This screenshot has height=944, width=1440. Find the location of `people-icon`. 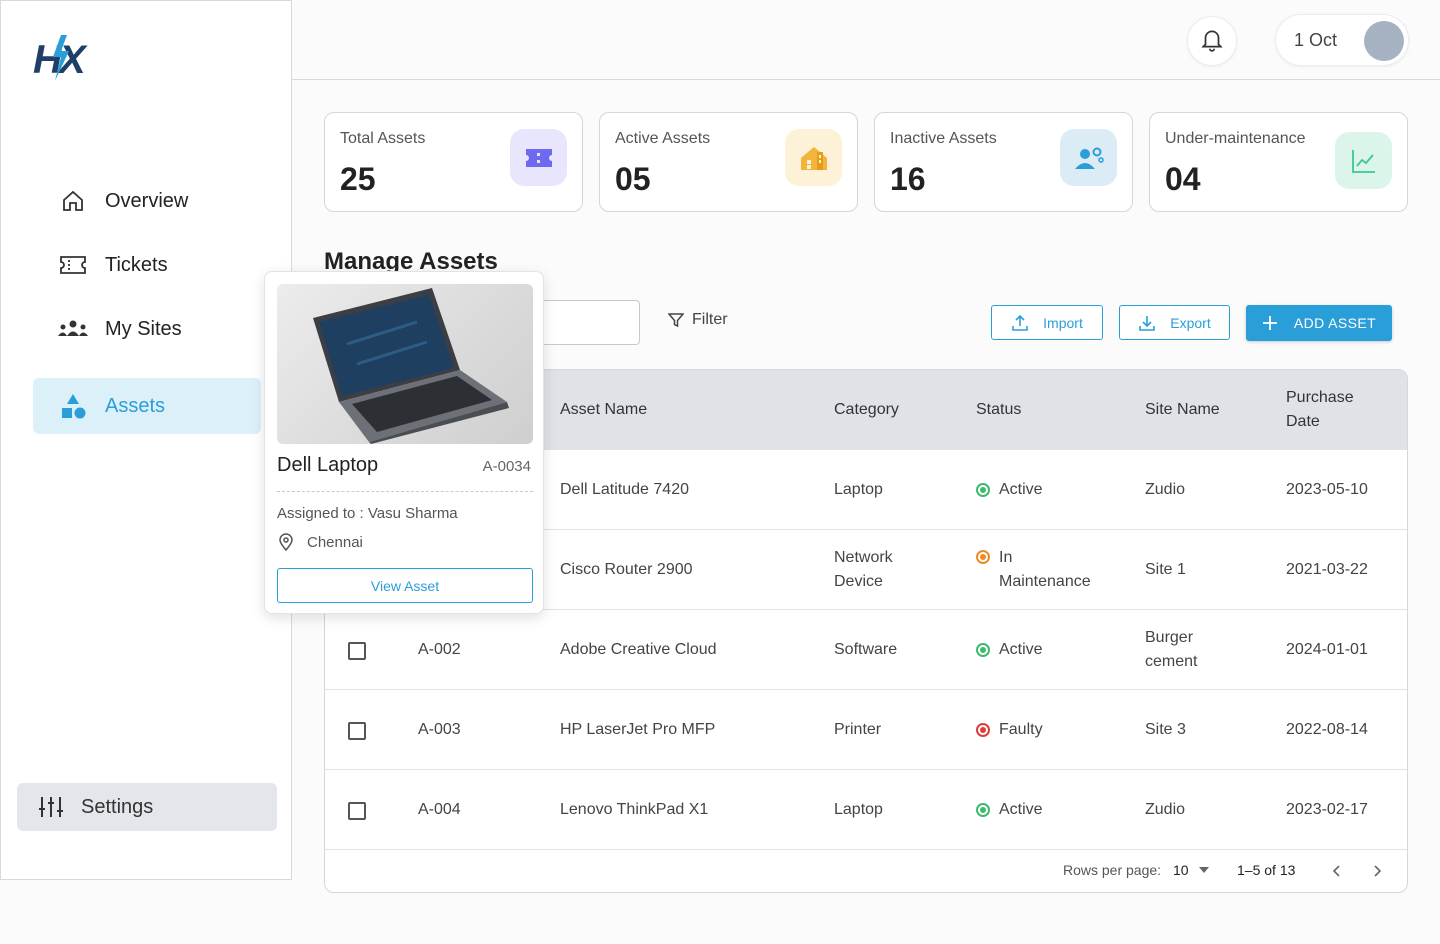

people-icon is located at coordinates (73, 329).